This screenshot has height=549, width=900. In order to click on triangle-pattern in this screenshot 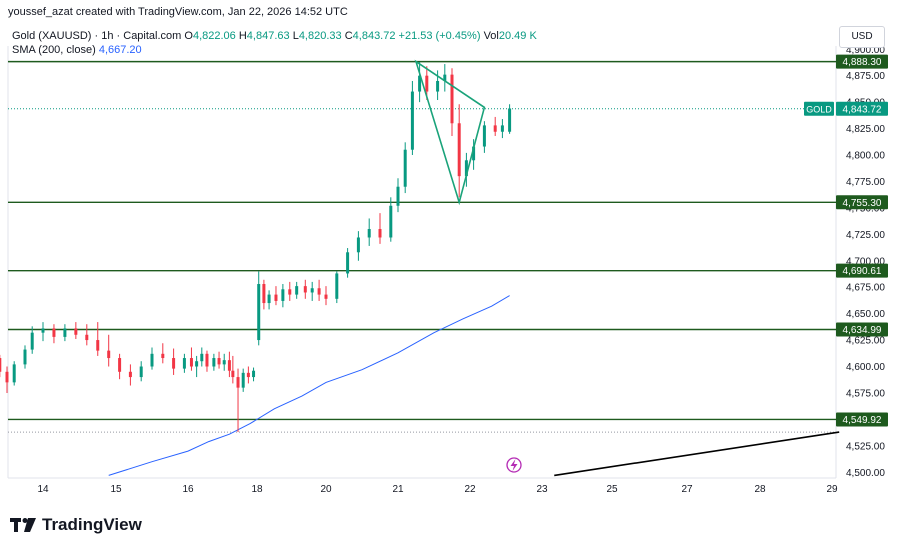, I will do `click(450, 132)`.